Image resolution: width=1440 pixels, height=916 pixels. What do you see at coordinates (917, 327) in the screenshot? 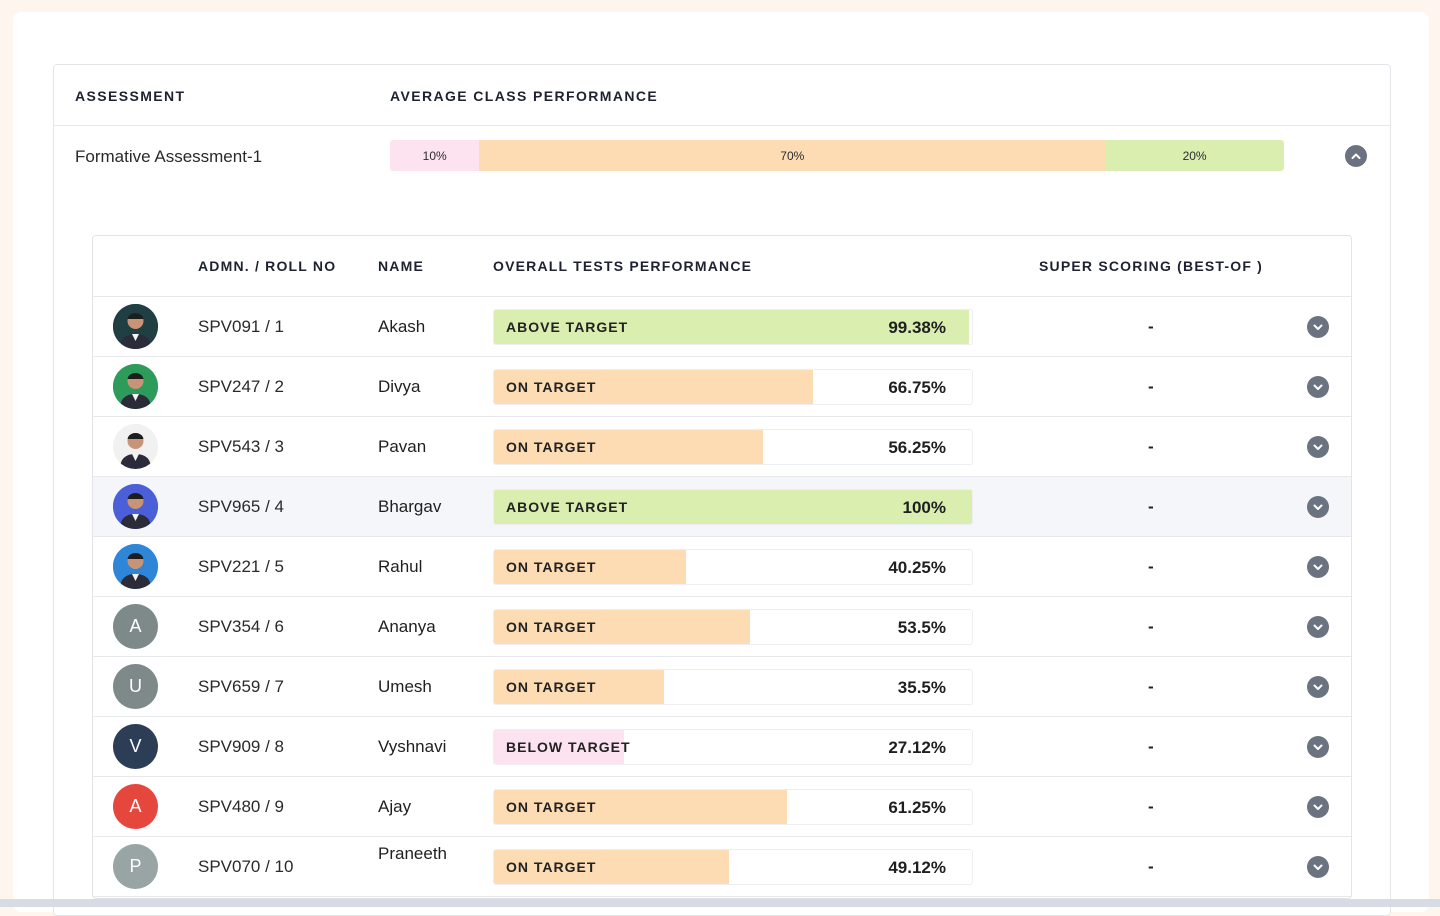
I see `performance-value: 99.38%` at bounding box center [917, 327].